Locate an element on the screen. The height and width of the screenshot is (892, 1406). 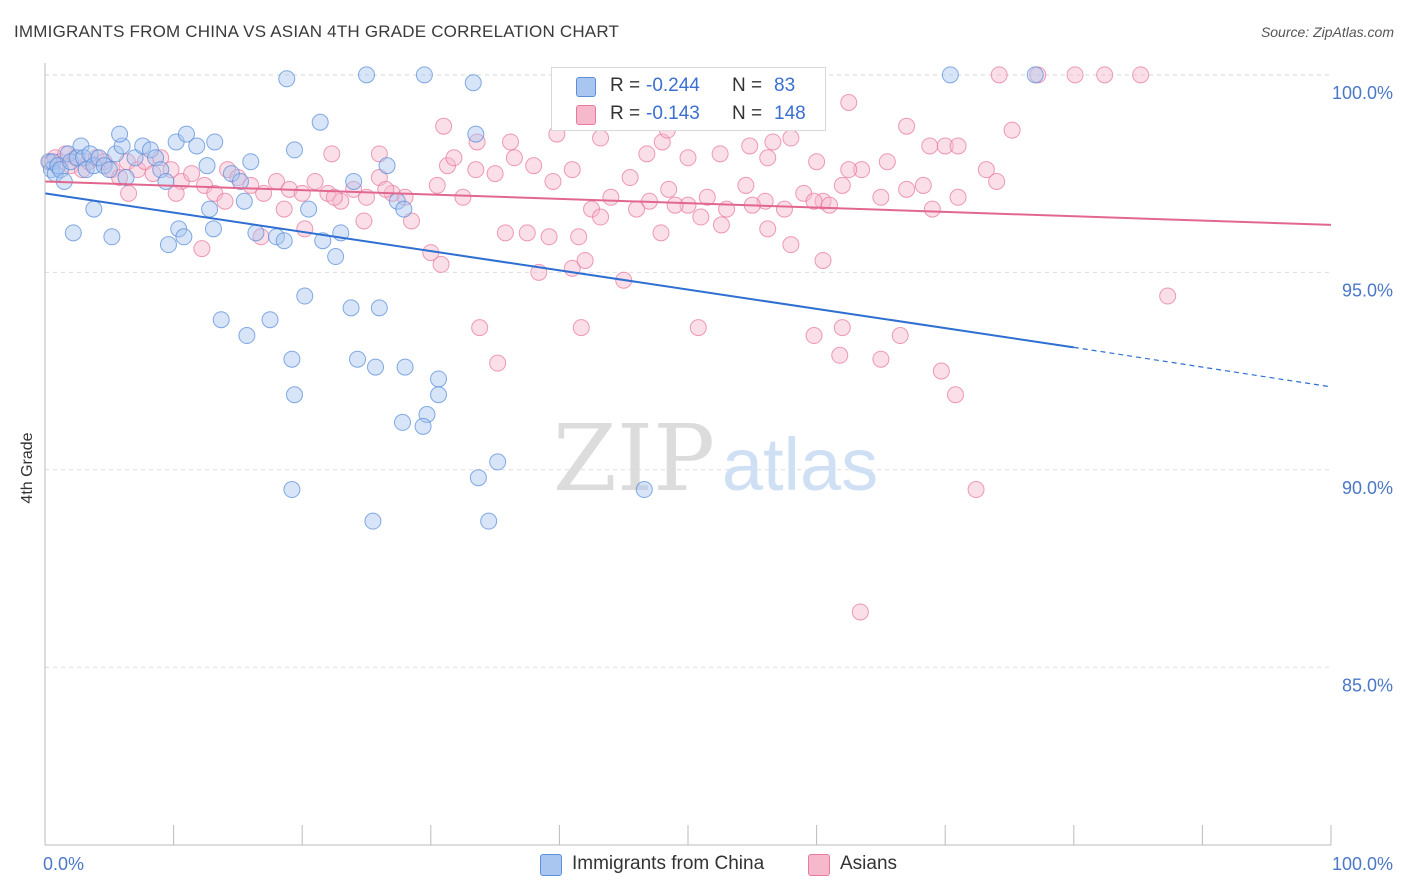
y-tick-label: 90.0% is located at coordinates (1367, 488).